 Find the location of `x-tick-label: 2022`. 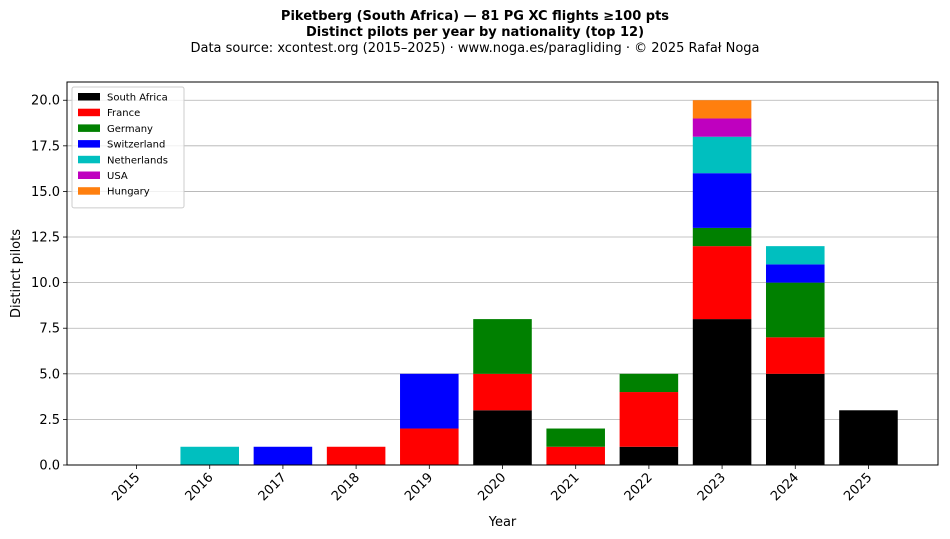

x-tick-label: 2022 is located at coordinates (639, 487).